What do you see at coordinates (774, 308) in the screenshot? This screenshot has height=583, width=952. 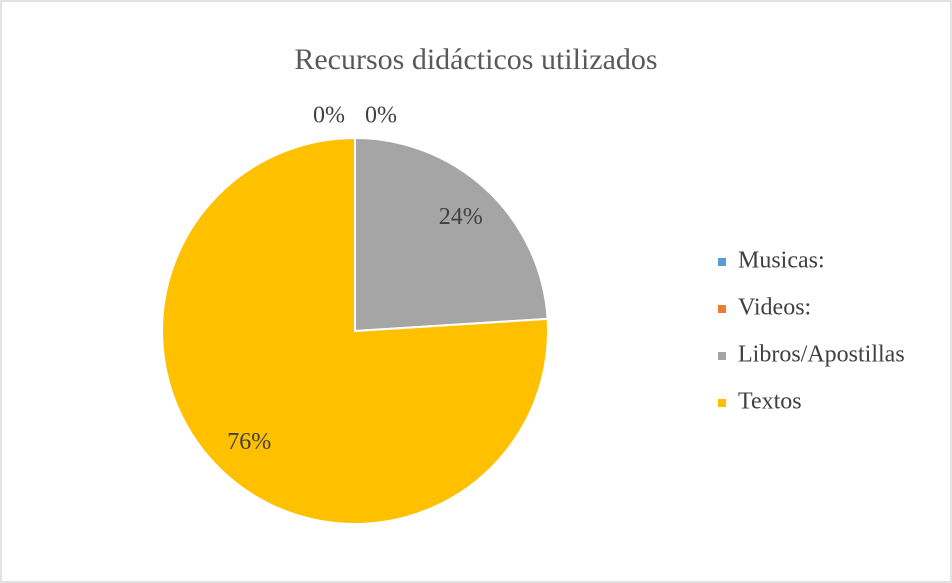 I see `legend-label: Videos:` at bounding box center [774, 308].